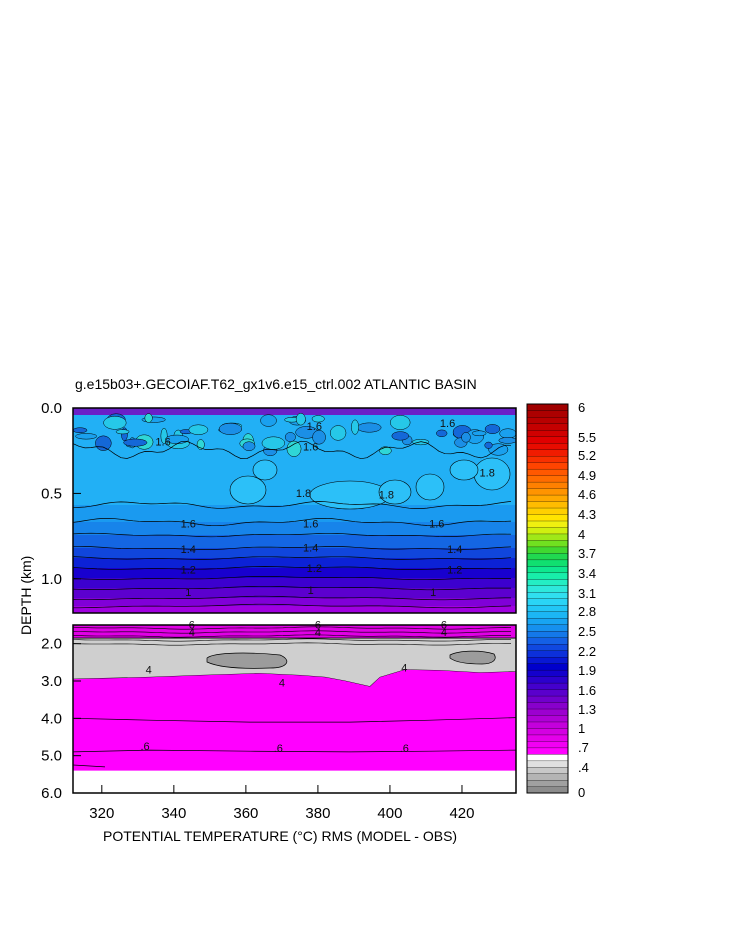 This screenshot has width=733, height=945. Describe the element at coordinates (314, 569) in the screenshot. I see `contour-label: 1.2` at that location.